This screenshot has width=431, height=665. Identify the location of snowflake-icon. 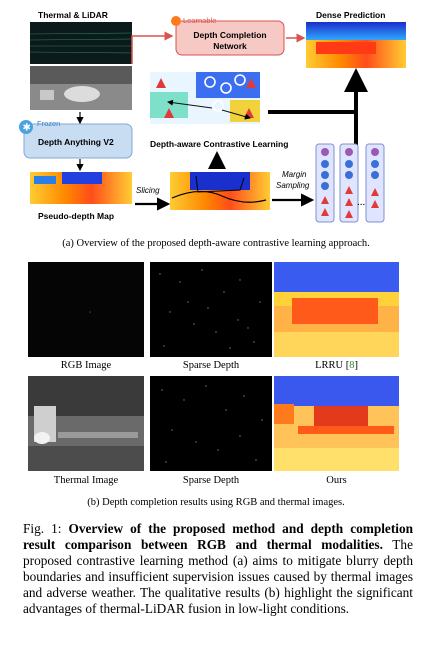
(26, 127).